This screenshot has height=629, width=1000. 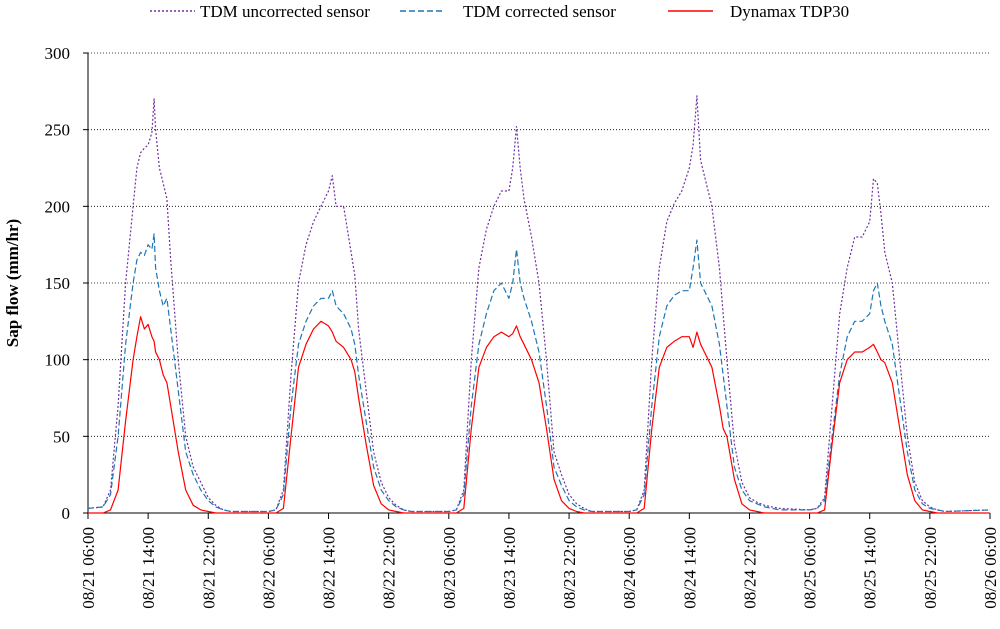 I want to click on y-tick-labels: 0 50 100 150 200 250 300, so click(x=58, y=283).